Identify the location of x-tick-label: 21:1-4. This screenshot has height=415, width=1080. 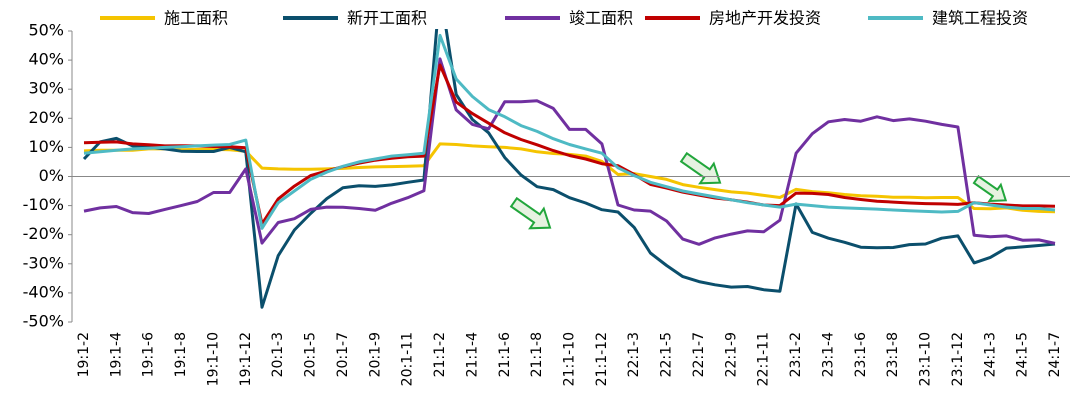
(472, 354).